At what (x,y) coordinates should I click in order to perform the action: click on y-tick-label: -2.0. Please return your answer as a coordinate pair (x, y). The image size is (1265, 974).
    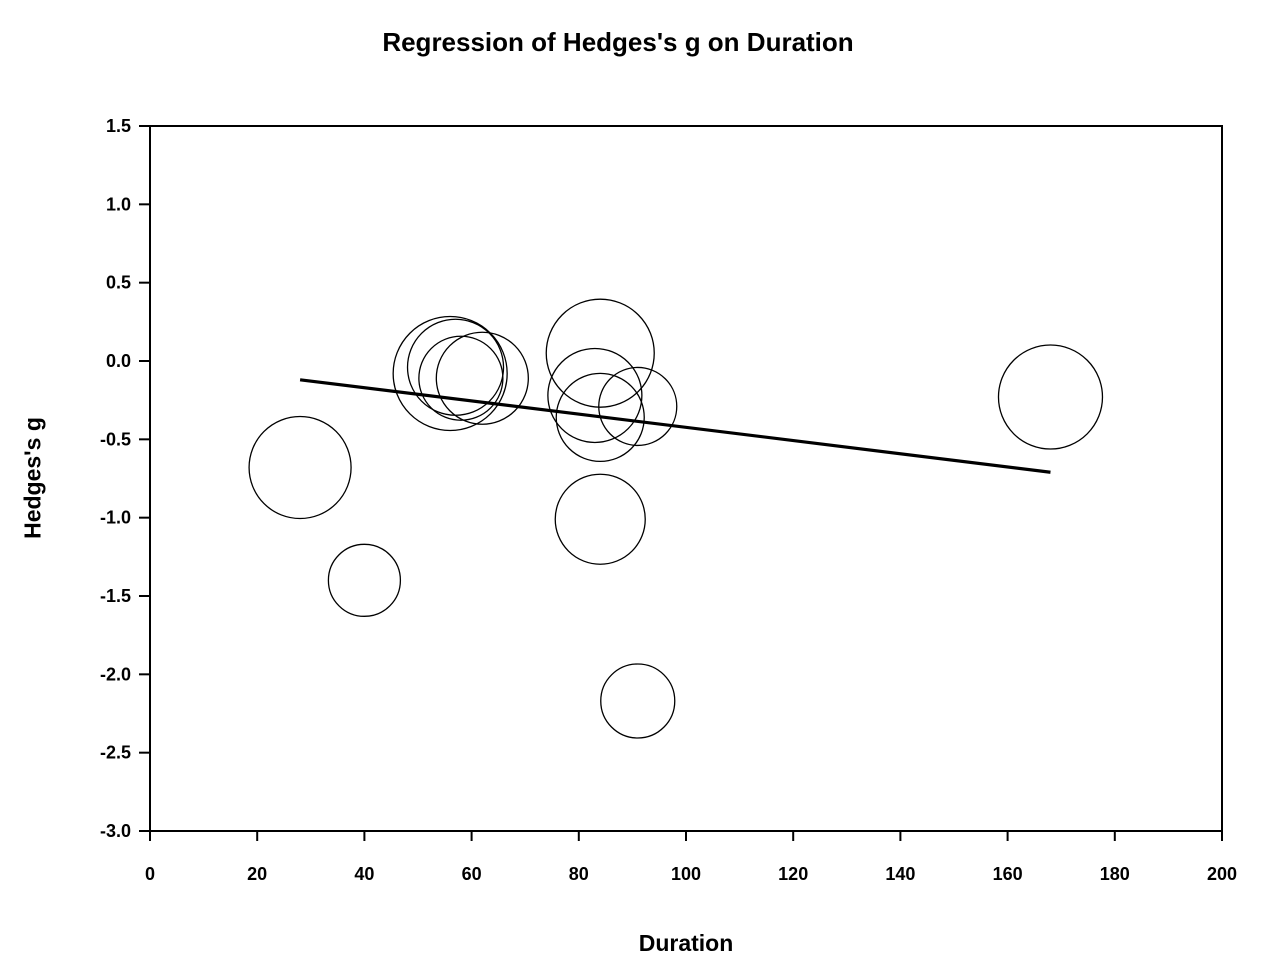
    Looking at the image, I should click on (115, 674).